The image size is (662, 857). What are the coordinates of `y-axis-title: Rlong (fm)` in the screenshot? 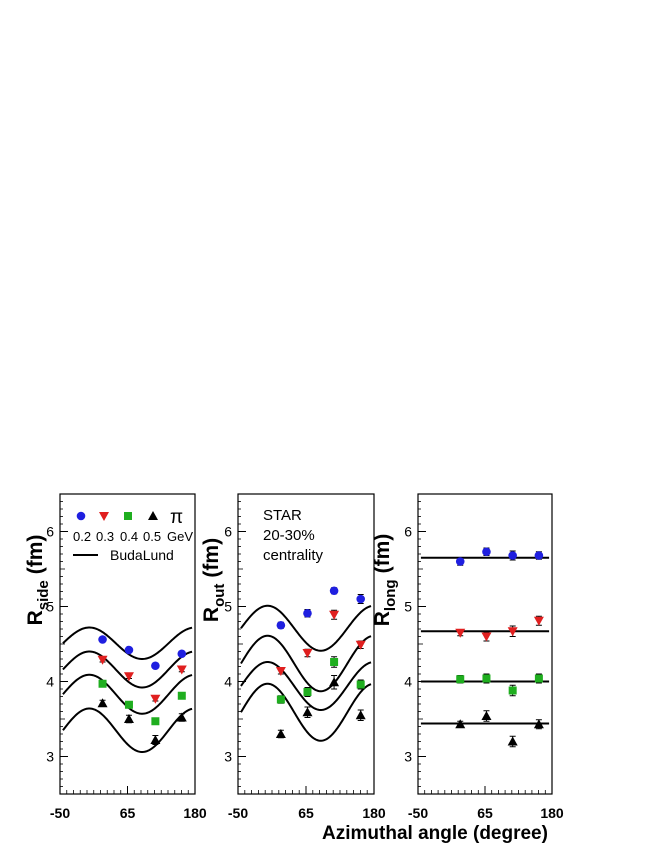 It's located at (385, 580).